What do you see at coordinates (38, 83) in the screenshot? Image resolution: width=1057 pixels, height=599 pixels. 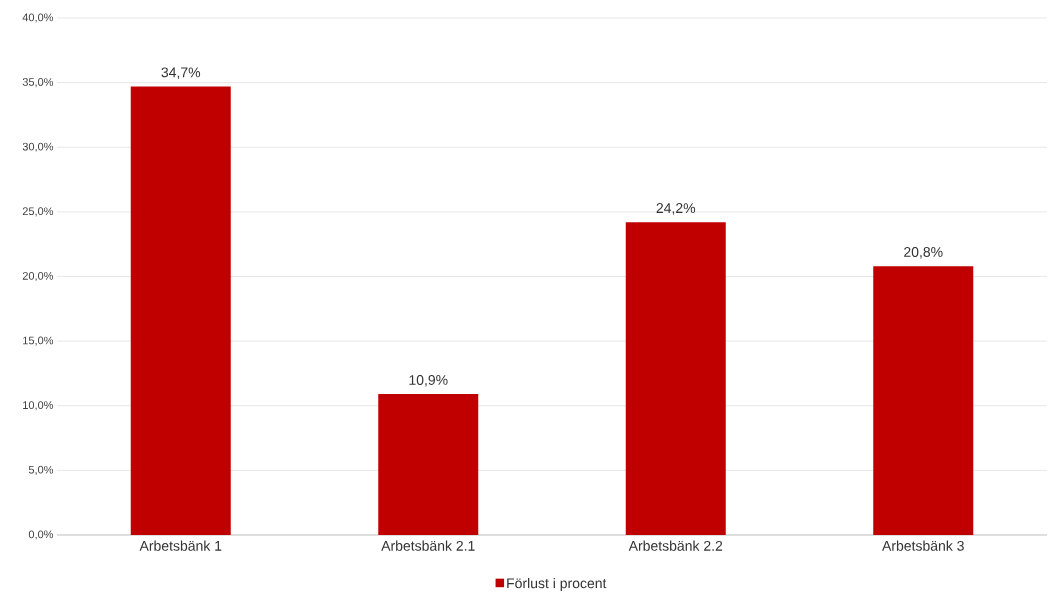 I see `y-tick-label: 35,0%` at bounding box center [38, 83].